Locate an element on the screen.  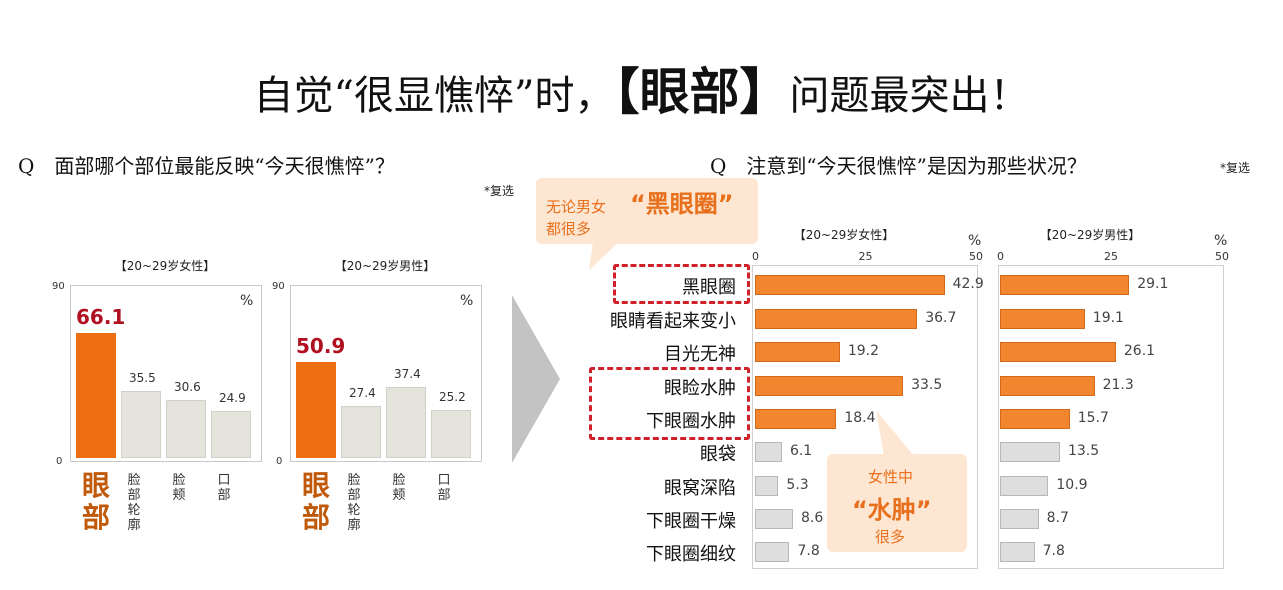
arrow-right-icon is located at coordinates (536, 379).